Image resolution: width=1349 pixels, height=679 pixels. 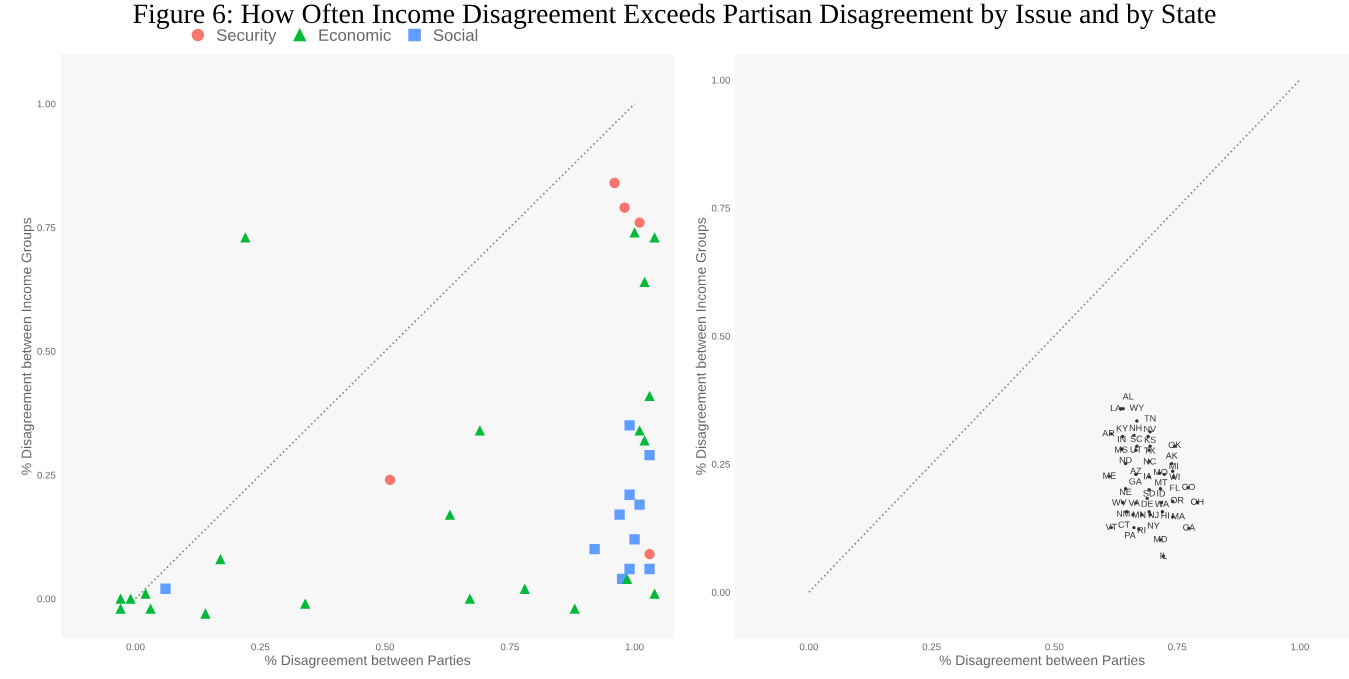 I want to click on data-label: TN, so click(x=1150, y=418).